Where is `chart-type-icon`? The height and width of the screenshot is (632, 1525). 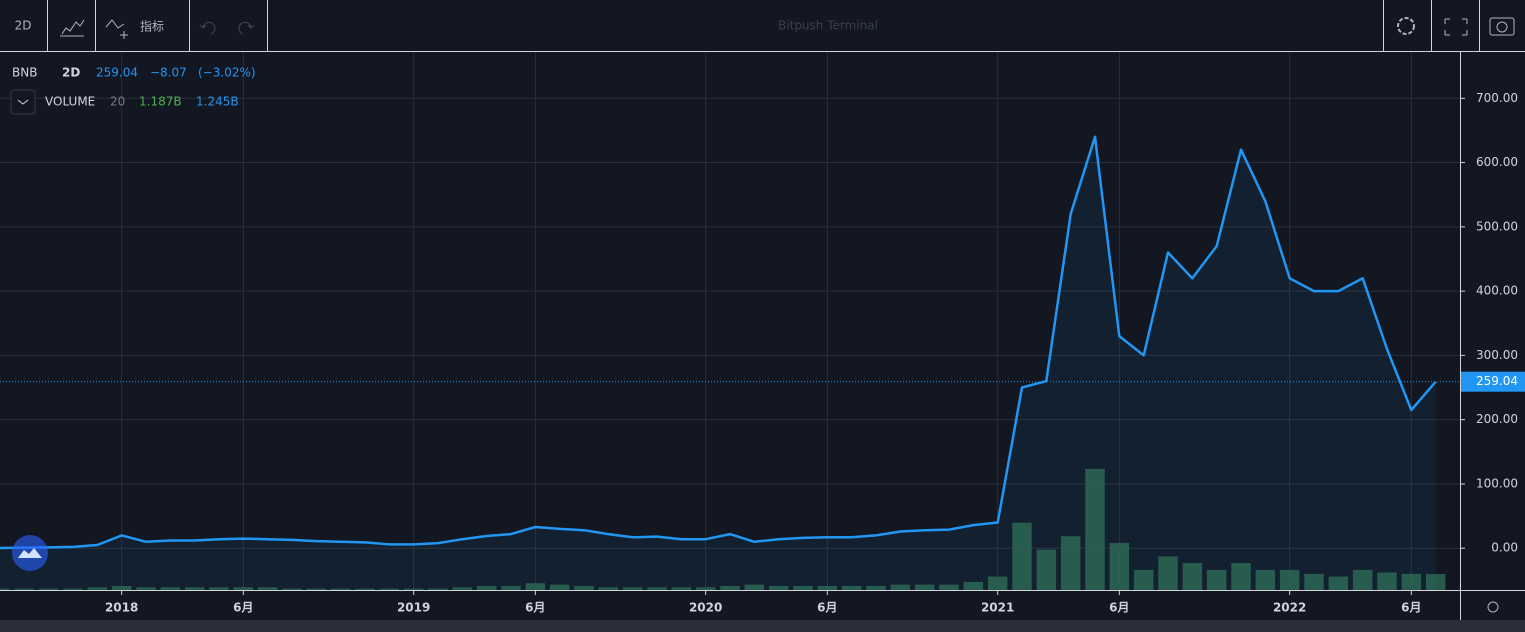 chart-type-icon is located at coordinates (72, 28).